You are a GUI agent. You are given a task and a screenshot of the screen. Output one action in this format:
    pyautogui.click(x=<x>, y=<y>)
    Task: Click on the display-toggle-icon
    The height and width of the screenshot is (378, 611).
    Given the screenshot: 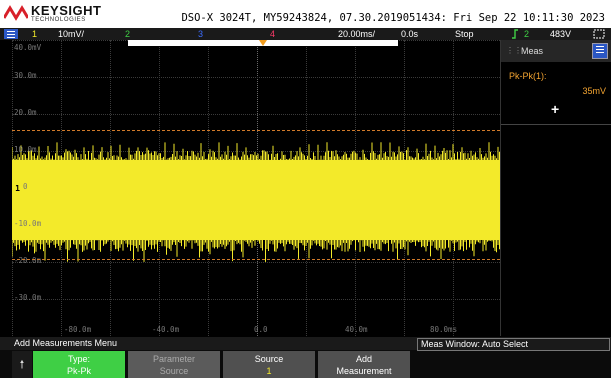 What is the action you would take?
    pyautogui.click(x=599, y=34)
    